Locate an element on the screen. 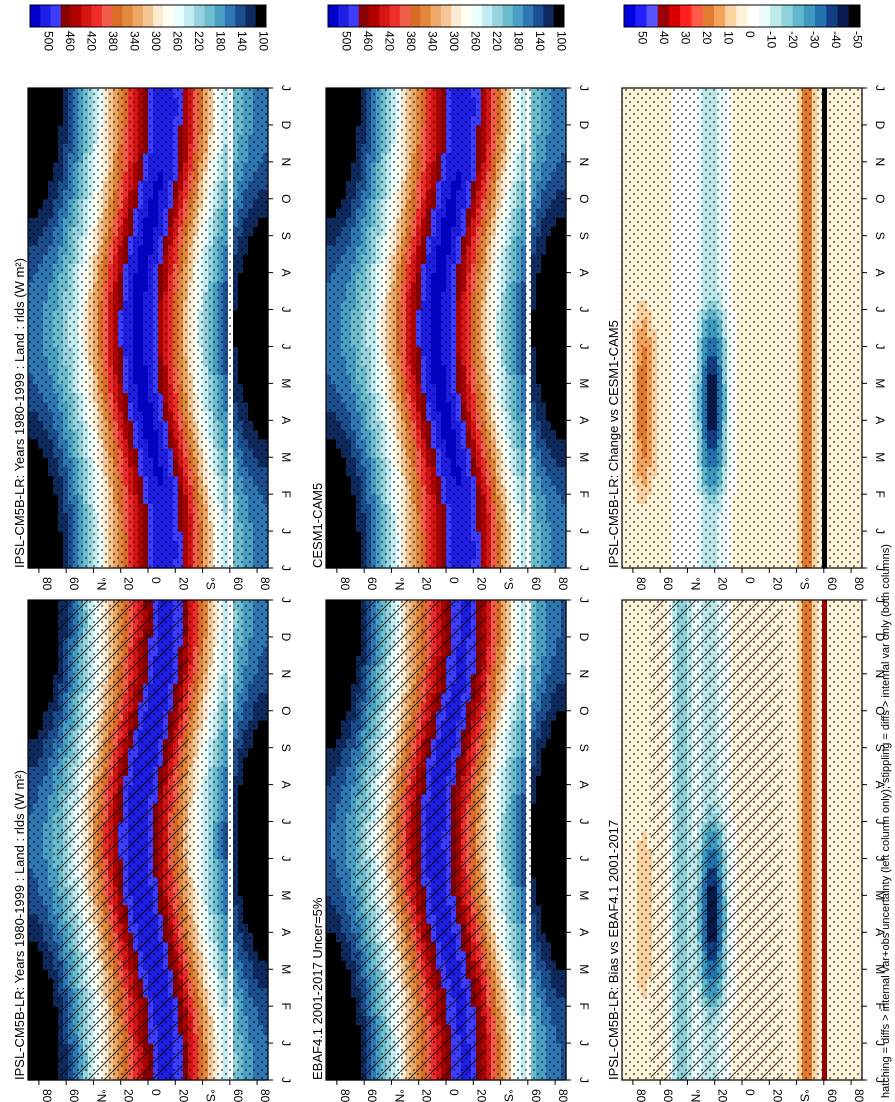  lat-tick-label: °N is located at coordinates (101, 1095).